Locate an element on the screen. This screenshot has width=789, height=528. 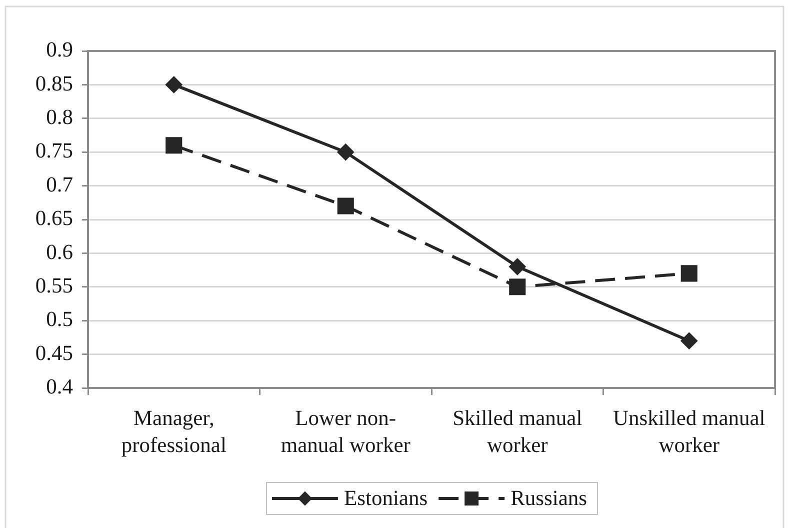
y-tick-label: 0.75 is located at coordinates (54, 150).